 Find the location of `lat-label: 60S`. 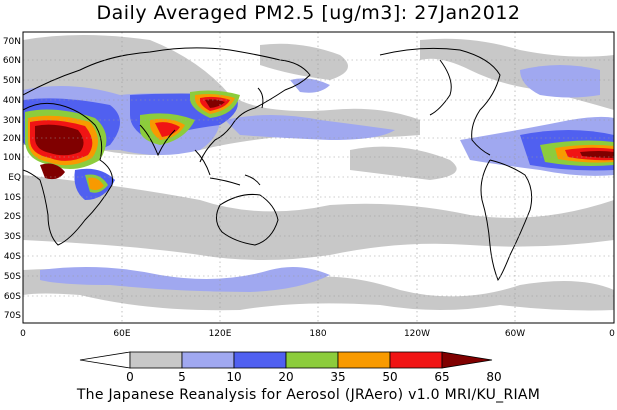

lat-label: 60S is located at coordinates (12, 297).